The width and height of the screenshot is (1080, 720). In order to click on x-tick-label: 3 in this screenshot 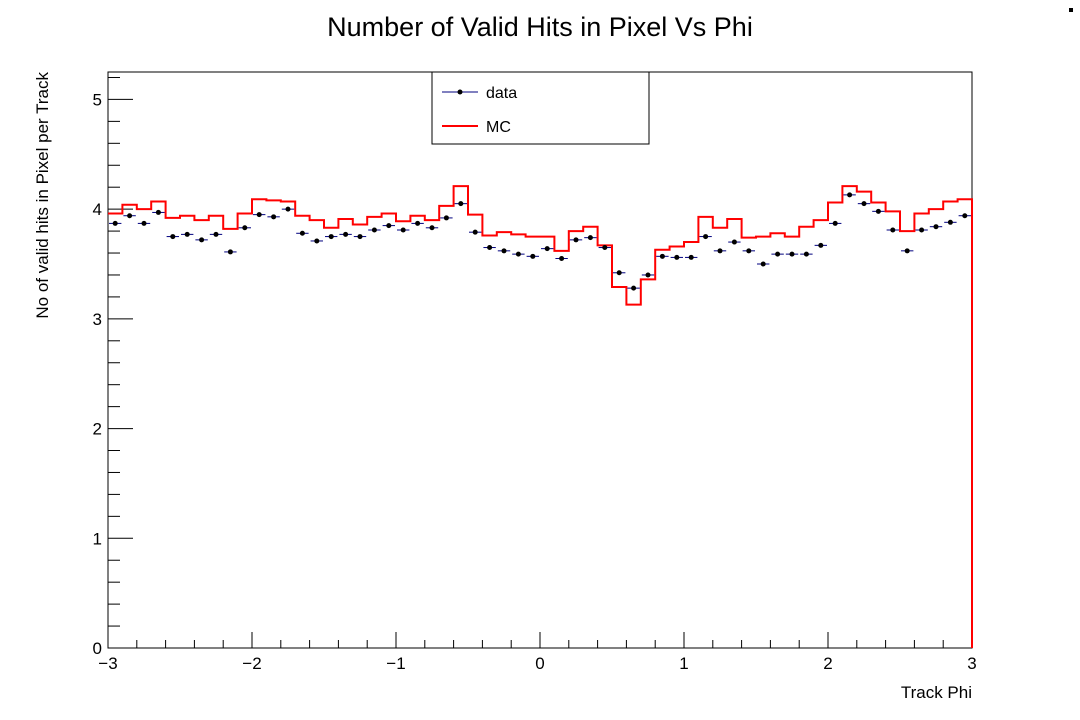, I will do `click(971, 663)`.